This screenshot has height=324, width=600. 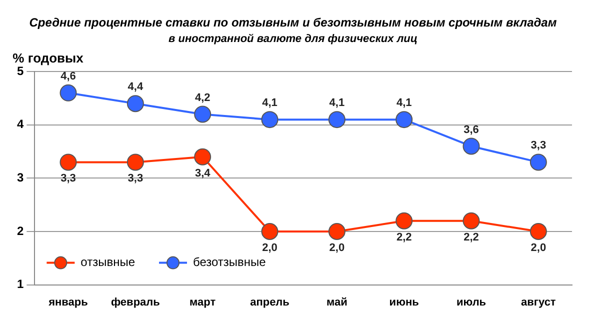 I want to click on data-label: 4,6, so click(x=68, y=76).